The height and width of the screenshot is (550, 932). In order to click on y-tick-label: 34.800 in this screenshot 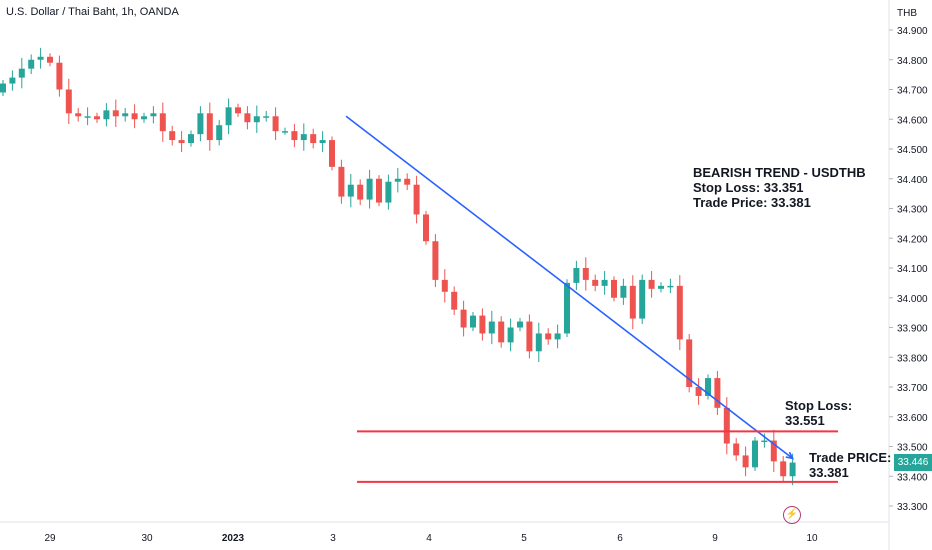, I will do `click(912, 61)`.